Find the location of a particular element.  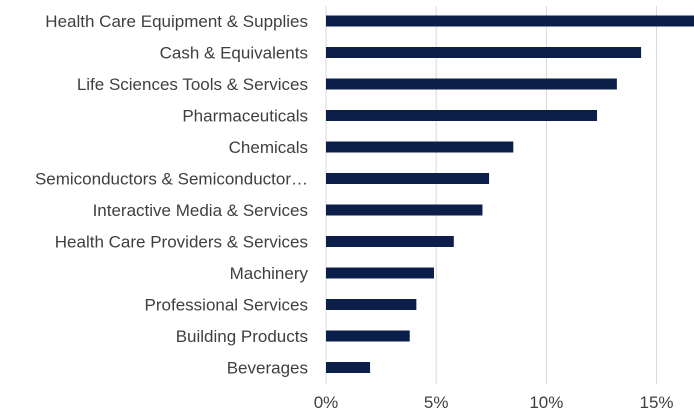

x-tick-label: 5% is located at coordinates (436, 402).